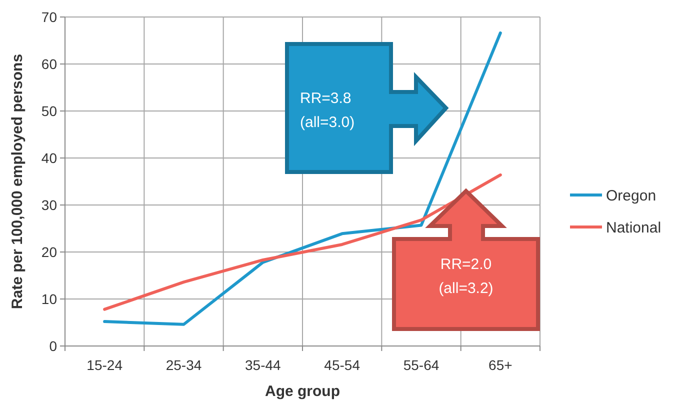 Image resolution: width=674 pixels, height=405 pixels. Describe the element at coordinates (49, 204) in the screenshot. I see `y-tick-label: 30` at that location.